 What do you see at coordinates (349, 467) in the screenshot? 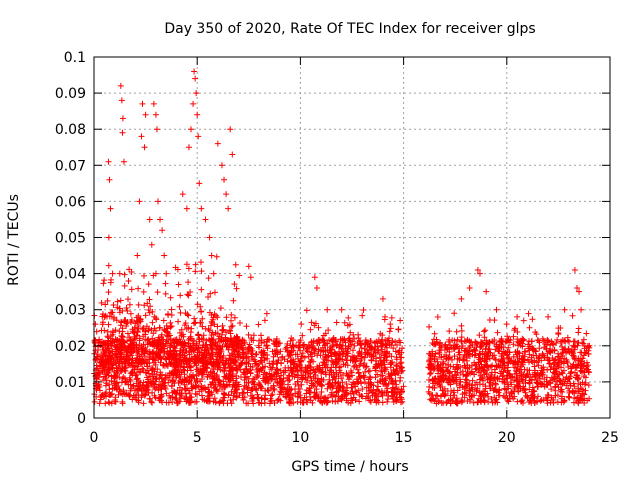
I see `x-axis-label: GPS time / hours` at bounding box center [349, 467].